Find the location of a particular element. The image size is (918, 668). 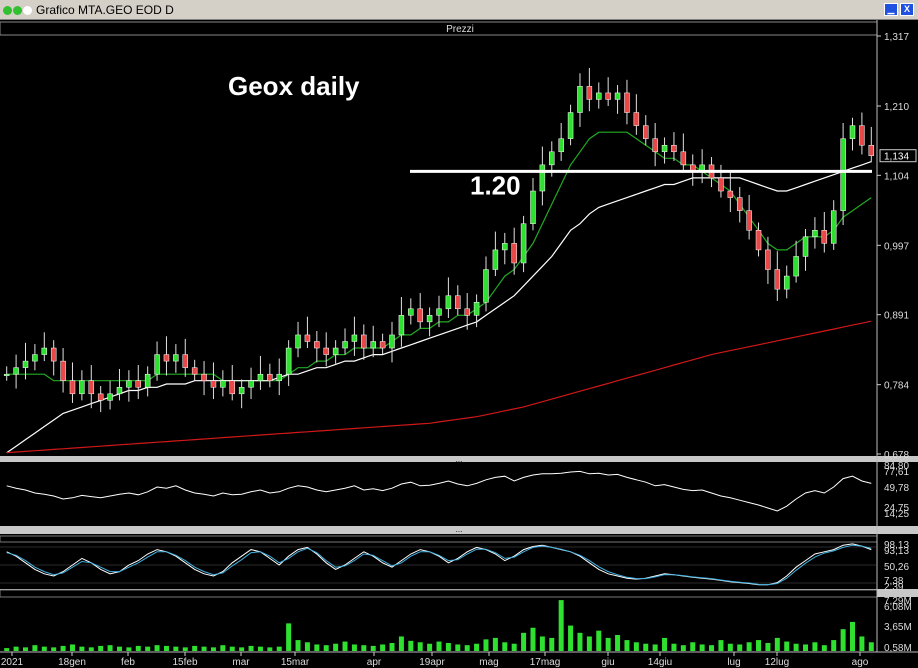

y-tick-label: 3,65M is located at coordinates (898, 627).